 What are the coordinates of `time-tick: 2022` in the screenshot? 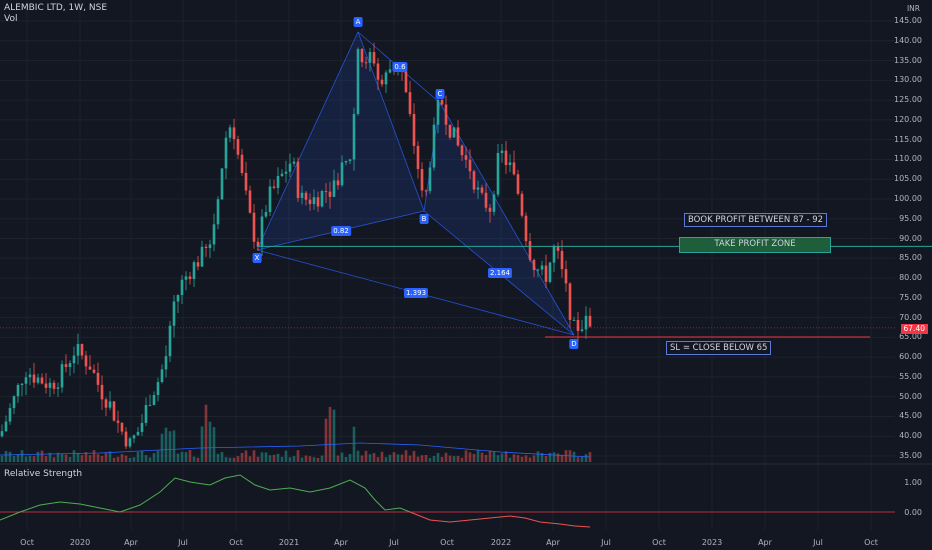 It's located at (501, 542).